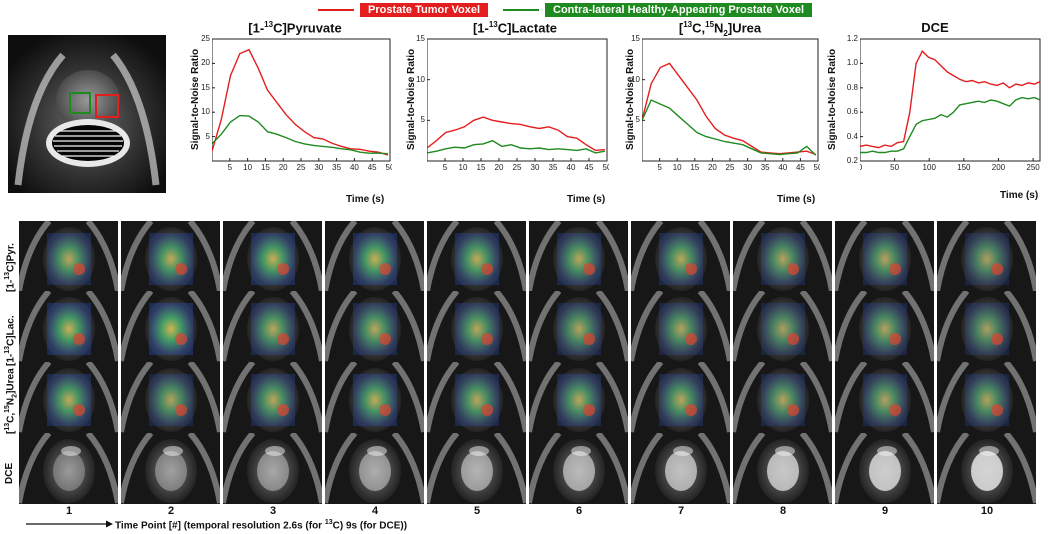  What do you see at coordinates (720, 29) in the screenshot?
I see `chart-3-title: [13C,15N2]Urea` at bounding box center [720, 29].